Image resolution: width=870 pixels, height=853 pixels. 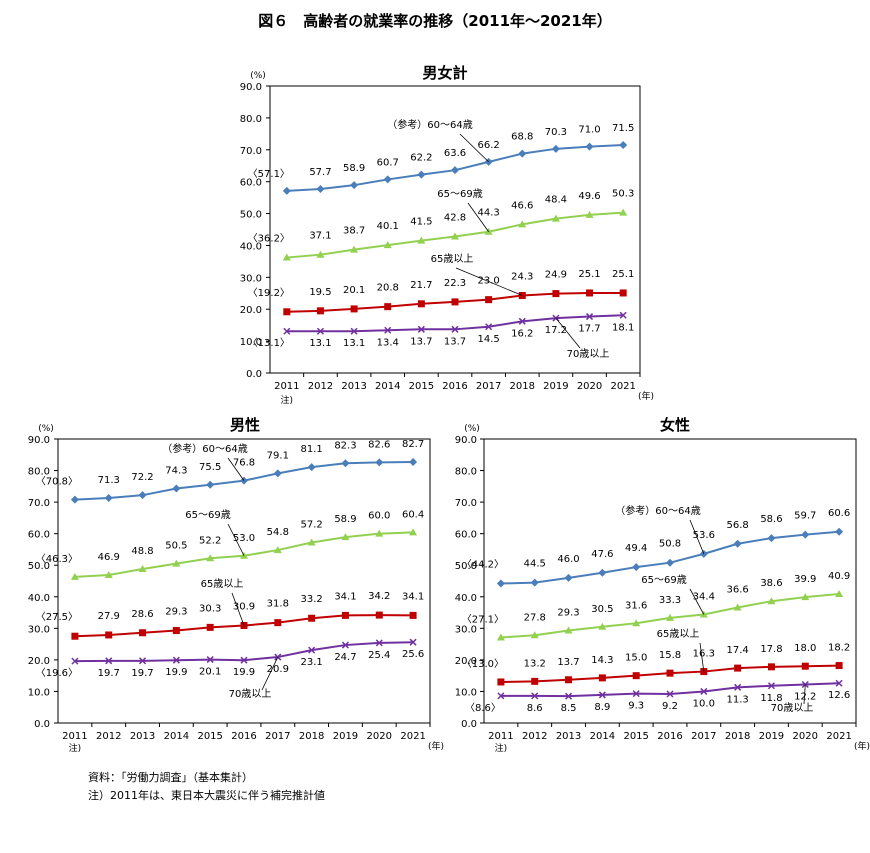 I want to click on y-tick-label: 40.0, so click(x=466, y=598).